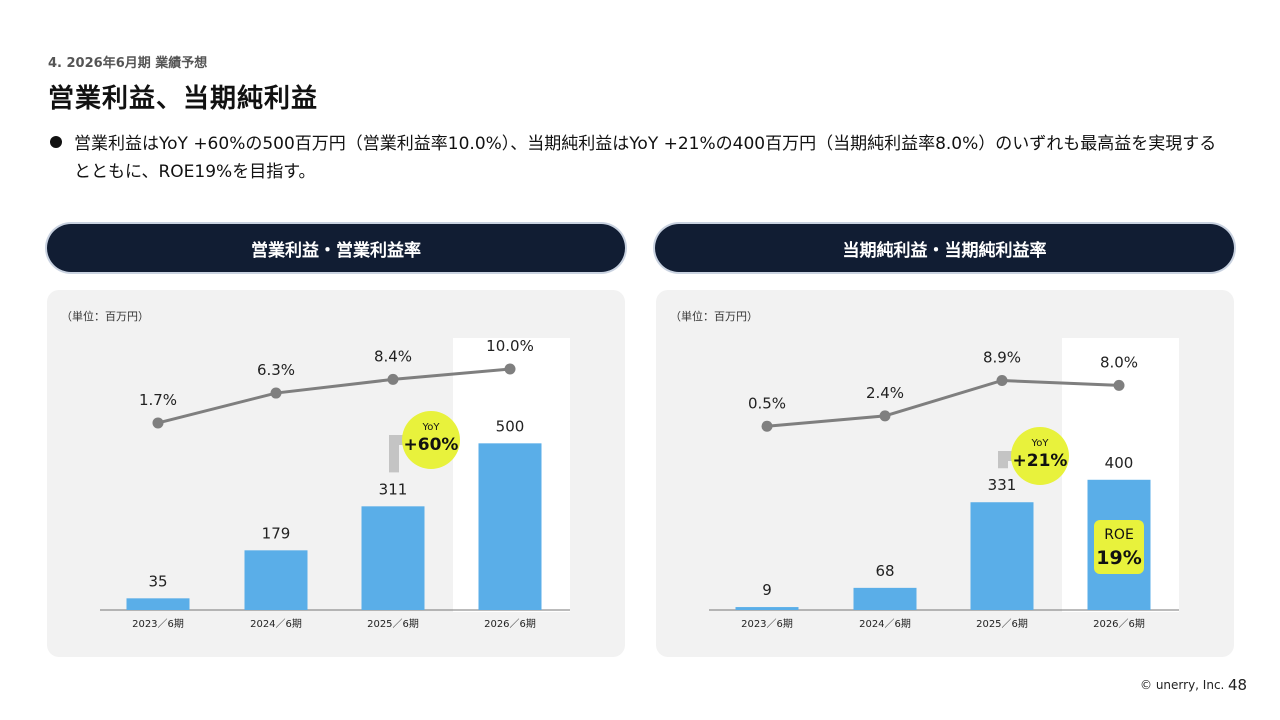  Describe the element at coordinates (393, 489) in the screenshot. I see `bar-value-label: 311` at that location.